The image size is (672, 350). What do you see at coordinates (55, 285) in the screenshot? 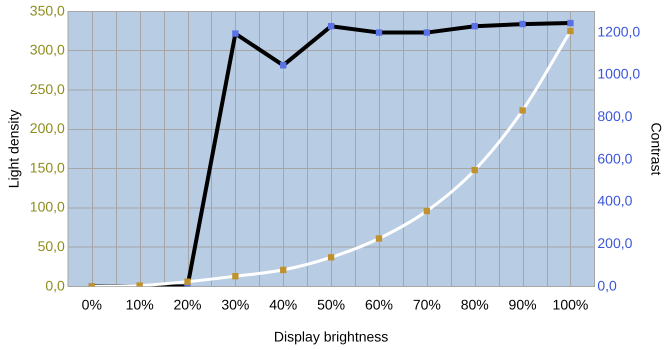
I see `y-tick-label: 0,0` at bounding box center [55, 285].